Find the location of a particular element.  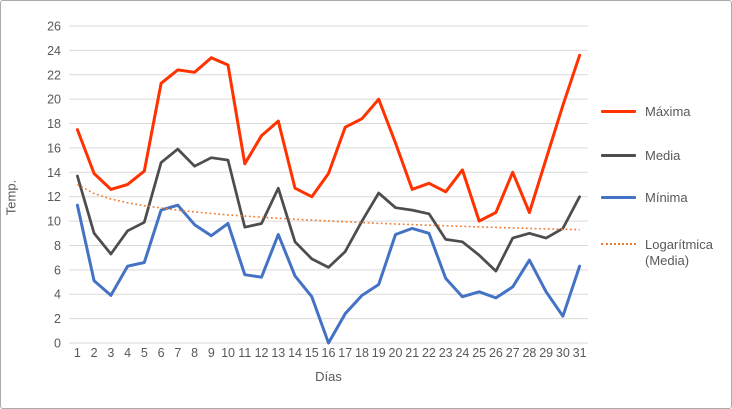

legend-label-logaritmica: Logarítmica (Media) is located at coordinates (679, 252).